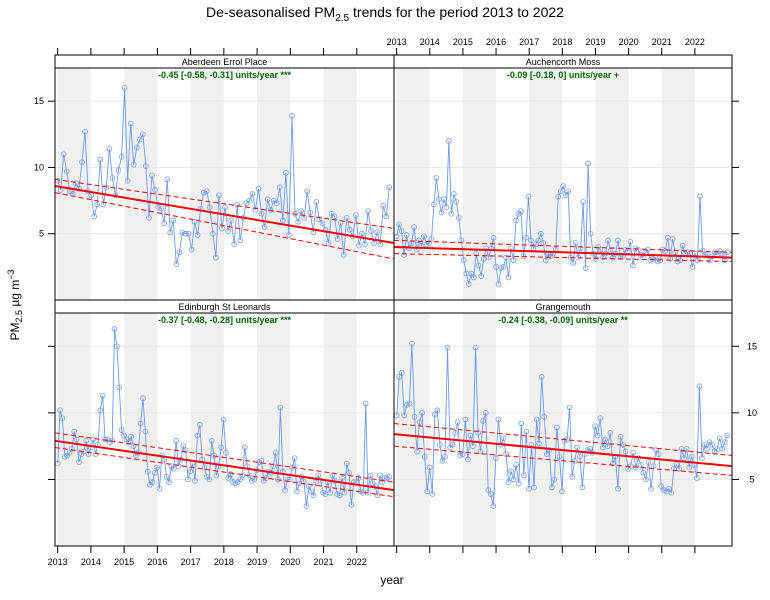 The width and height of the screenshot is (770, 600). What do you see at coordinates (463, 42) in the screenshot?
I see `x-tick-label-top: 2015` at bounding box center [463, 42].